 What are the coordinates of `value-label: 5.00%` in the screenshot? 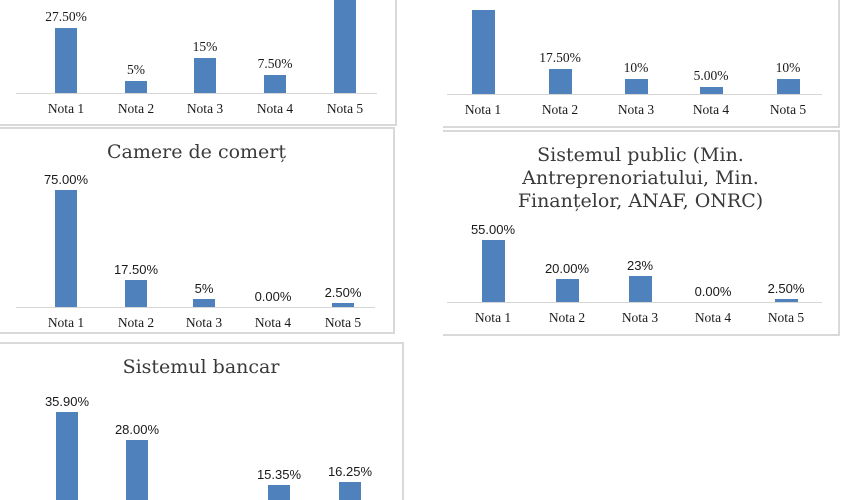 It's located at (711, 75).